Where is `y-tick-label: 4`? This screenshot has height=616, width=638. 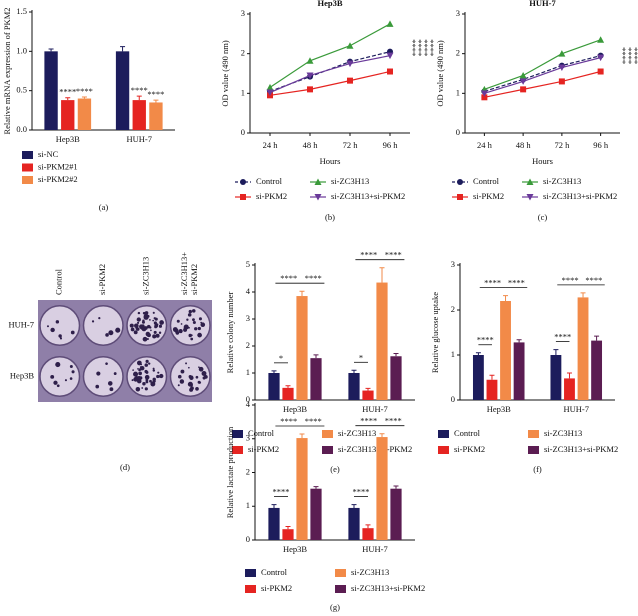
y-tick-label: 4 is located at coordinates (248, 404).